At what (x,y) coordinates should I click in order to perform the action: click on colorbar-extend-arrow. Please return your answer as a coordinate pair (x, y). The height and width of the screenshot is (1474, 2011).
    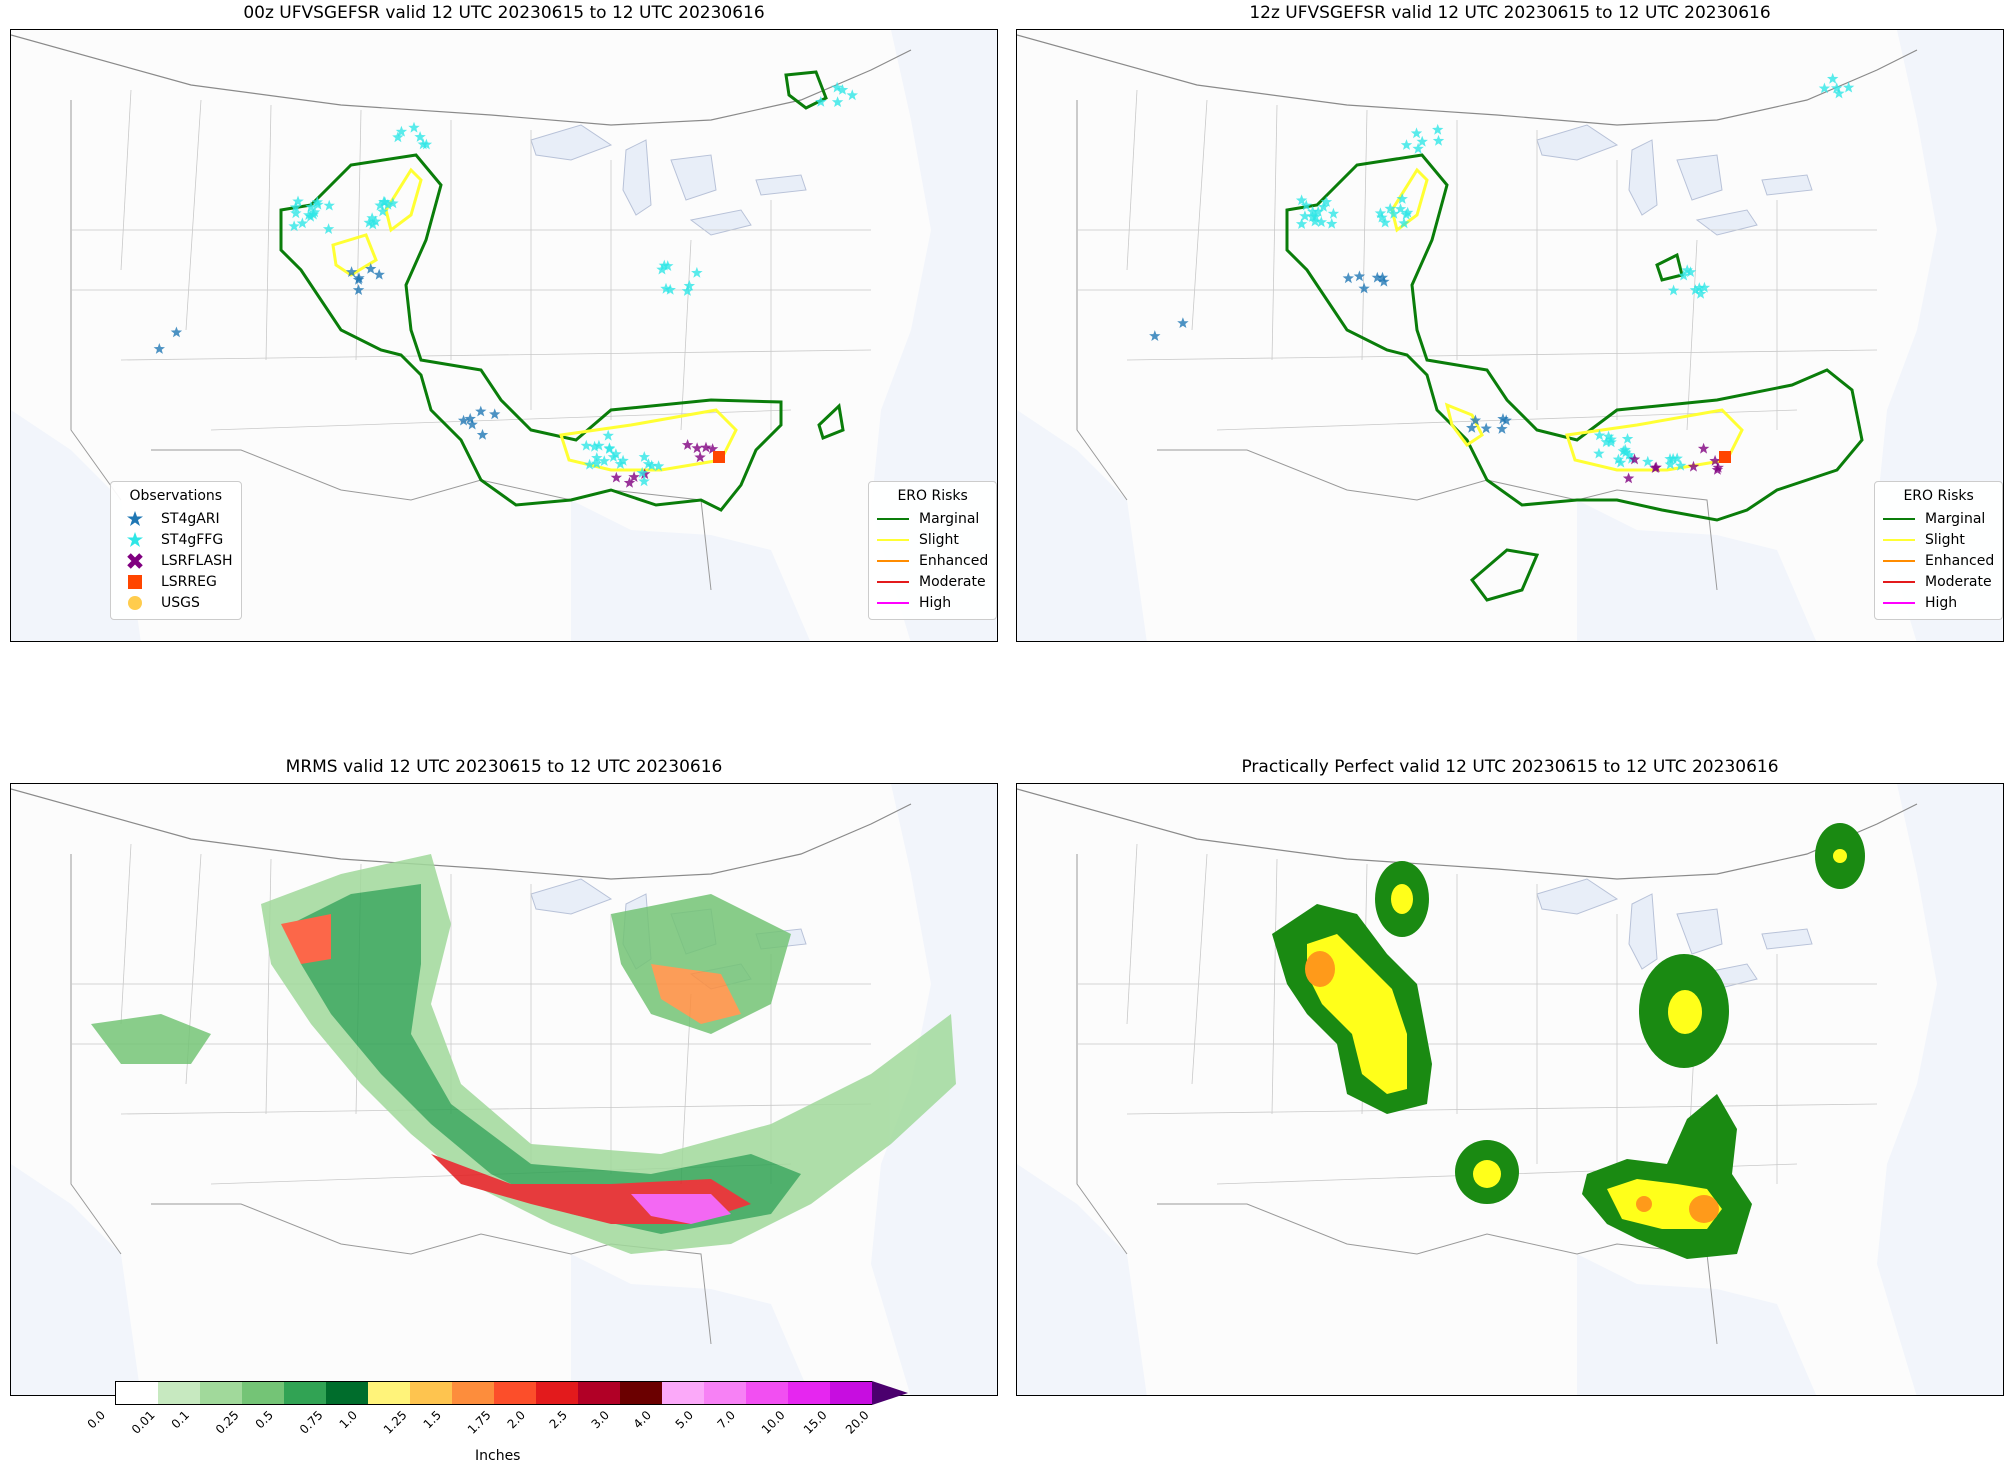
    Looking at the image, I should click on (890, 1393).